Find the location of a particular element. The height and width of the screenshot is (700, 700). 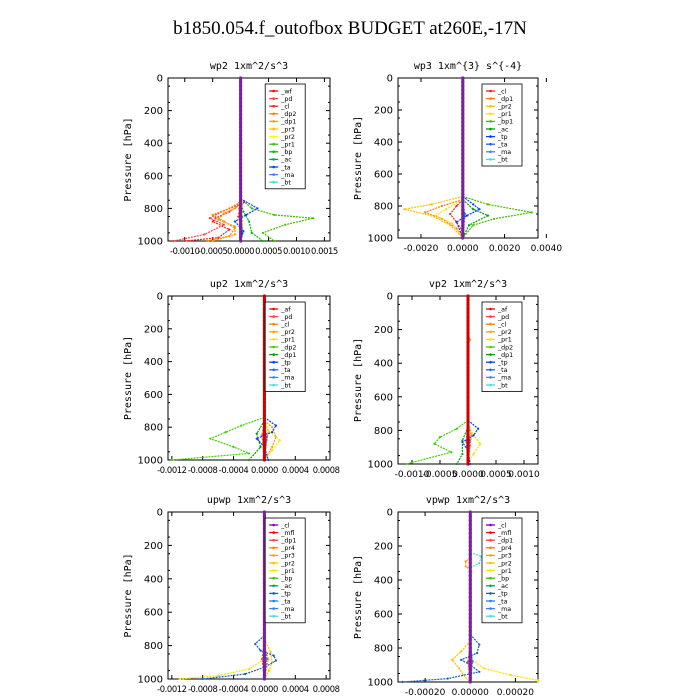

series-line-pr3 is located at coordinates (468, 564).